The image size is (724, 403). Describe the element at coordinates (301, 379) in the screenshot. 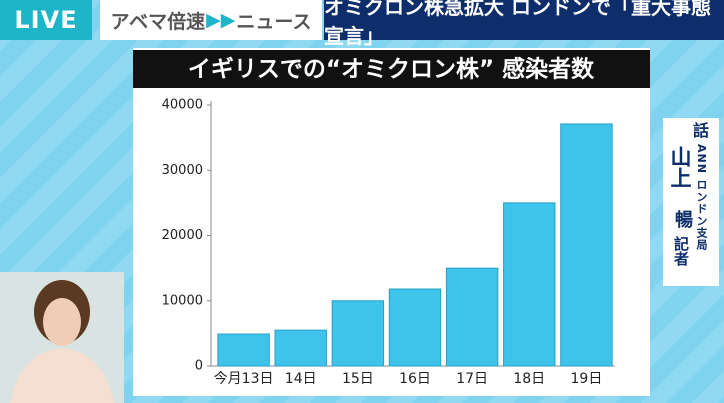

I see `x-tick-label: 14日` at that location.